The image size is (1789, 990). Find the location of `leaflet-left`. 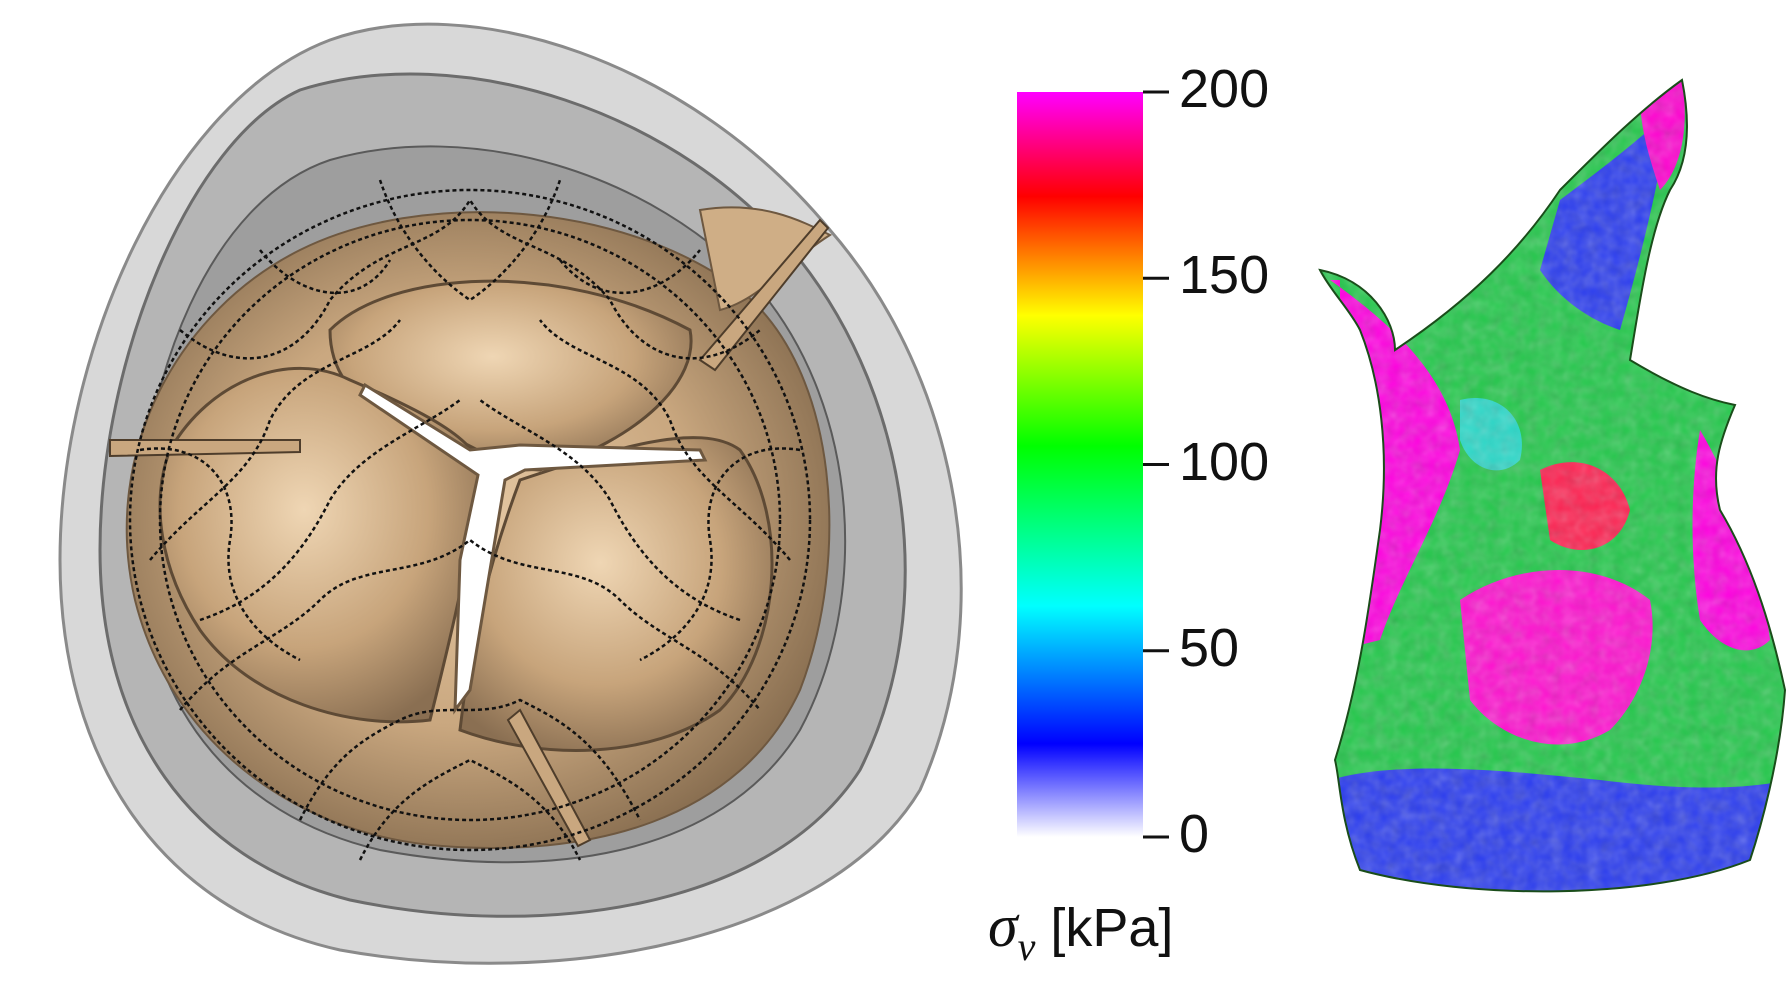

leaflet-left is located at coordinates (320, 545).